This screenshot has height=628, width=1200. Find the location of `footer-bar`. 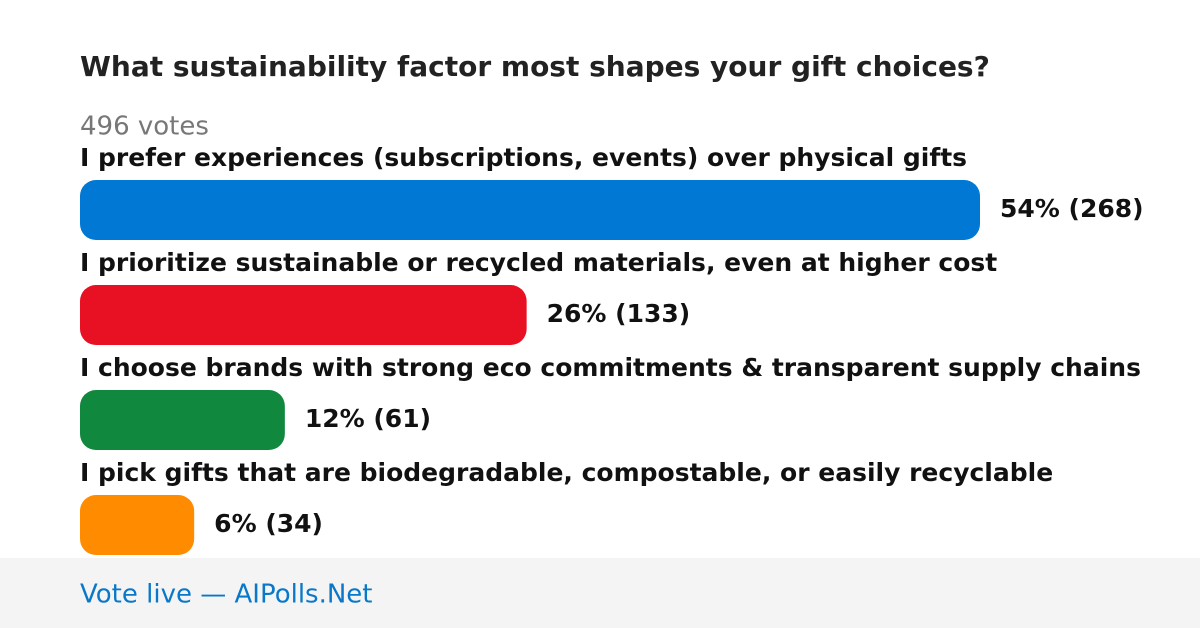

footer-bar is located at coordinates (600, 593).